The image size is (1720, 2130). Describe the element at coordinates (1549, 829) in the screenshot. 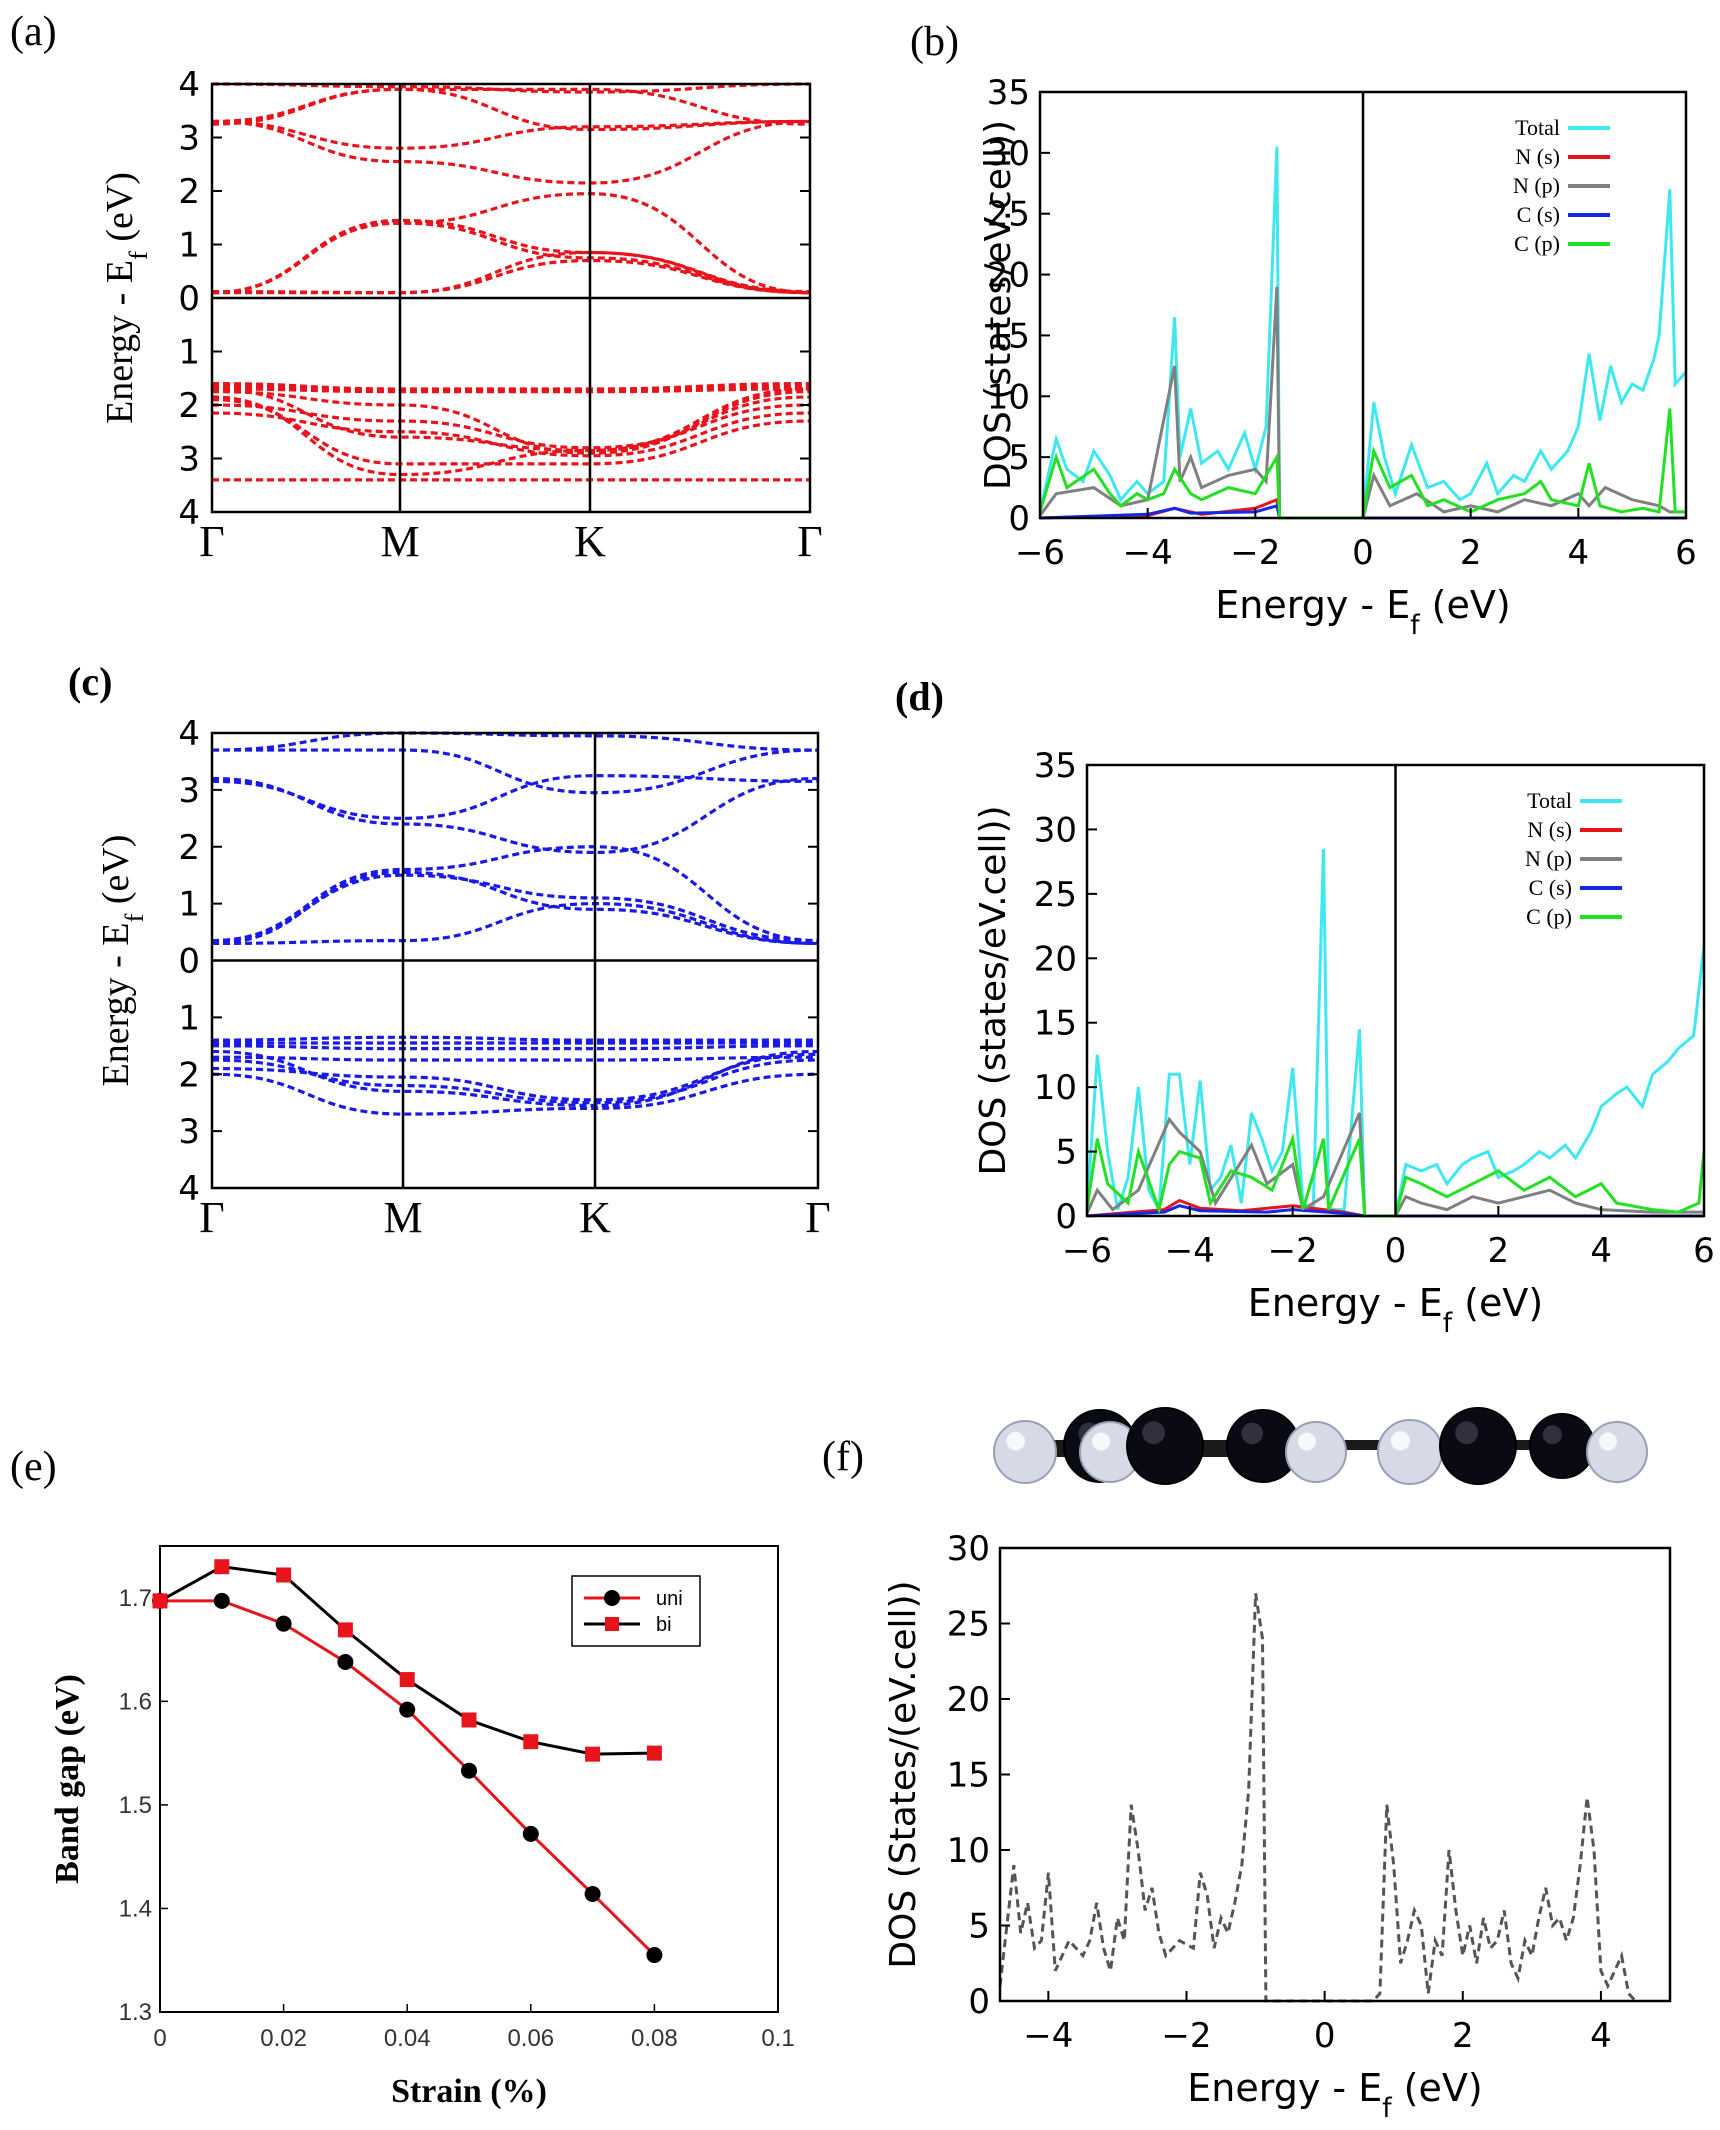

I see `legend-label: N (s)` at that location.